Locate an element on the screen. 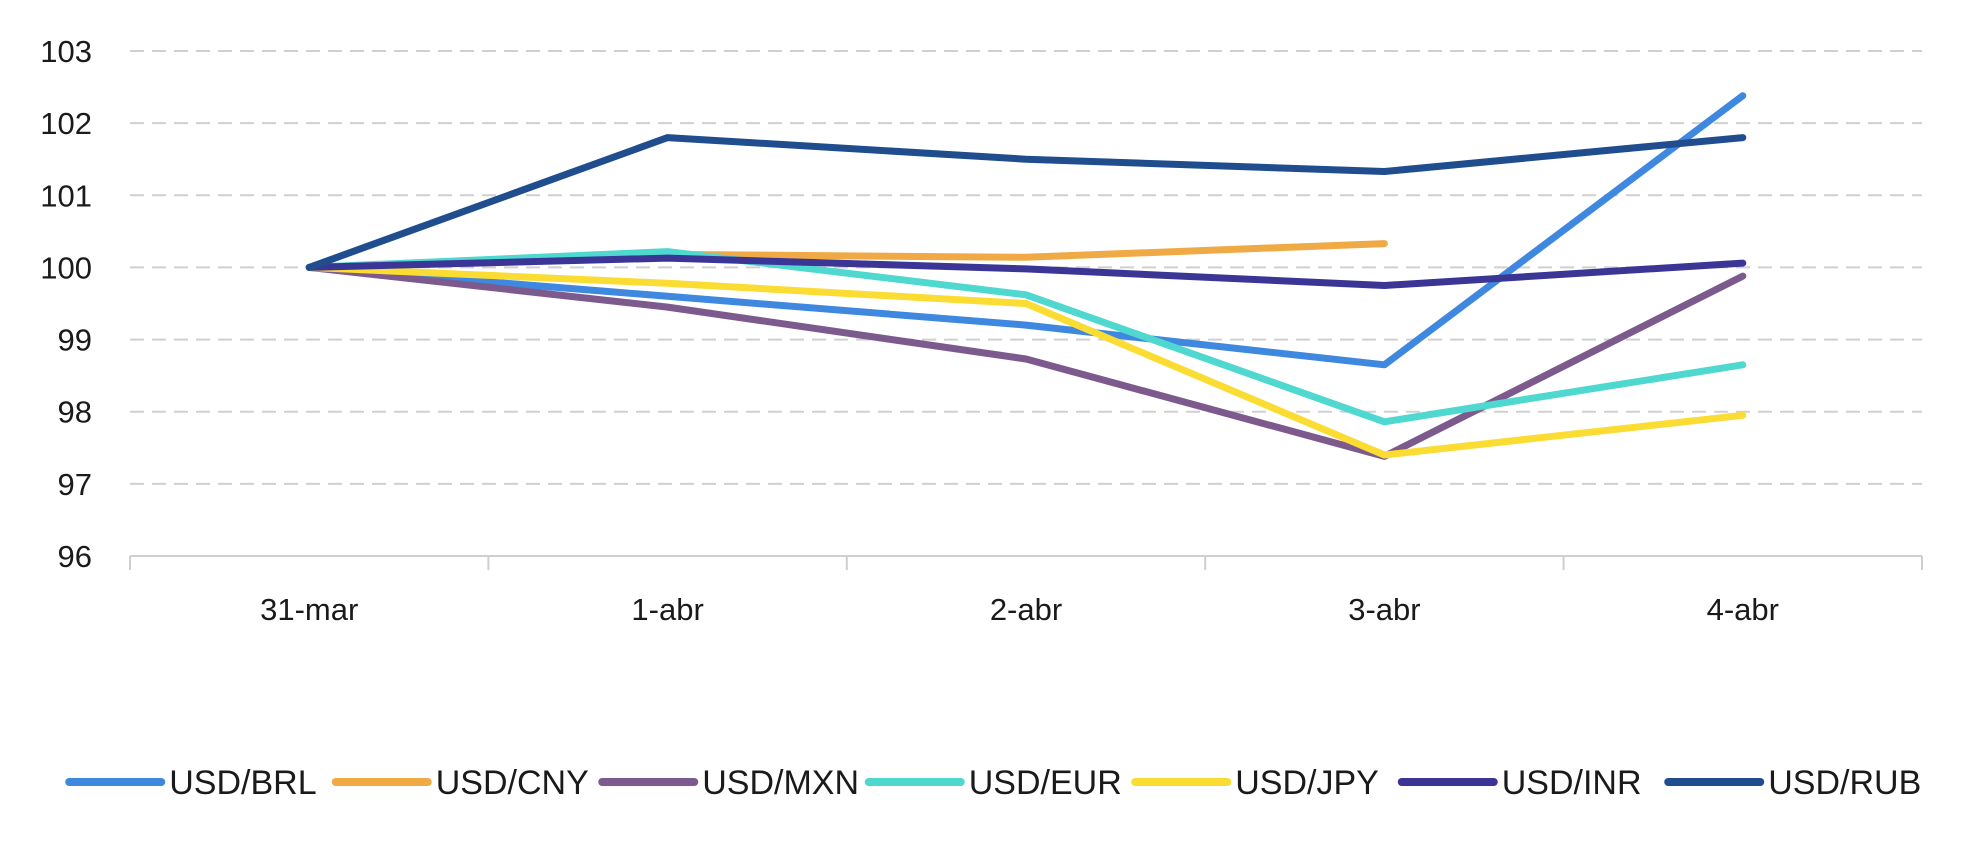 The image size is (1974, 842). x-tick-label-1-abr: 1-abr is located at coordinates (667, 609).